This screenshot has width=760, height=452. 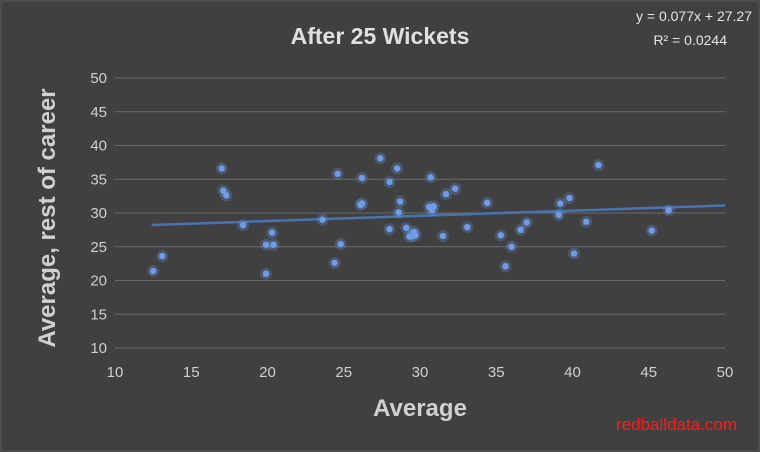 What do you see at coordinates (98, 112) in the screenshot?
I see `y-tick-label: 45` at bounding box center [98, 112].